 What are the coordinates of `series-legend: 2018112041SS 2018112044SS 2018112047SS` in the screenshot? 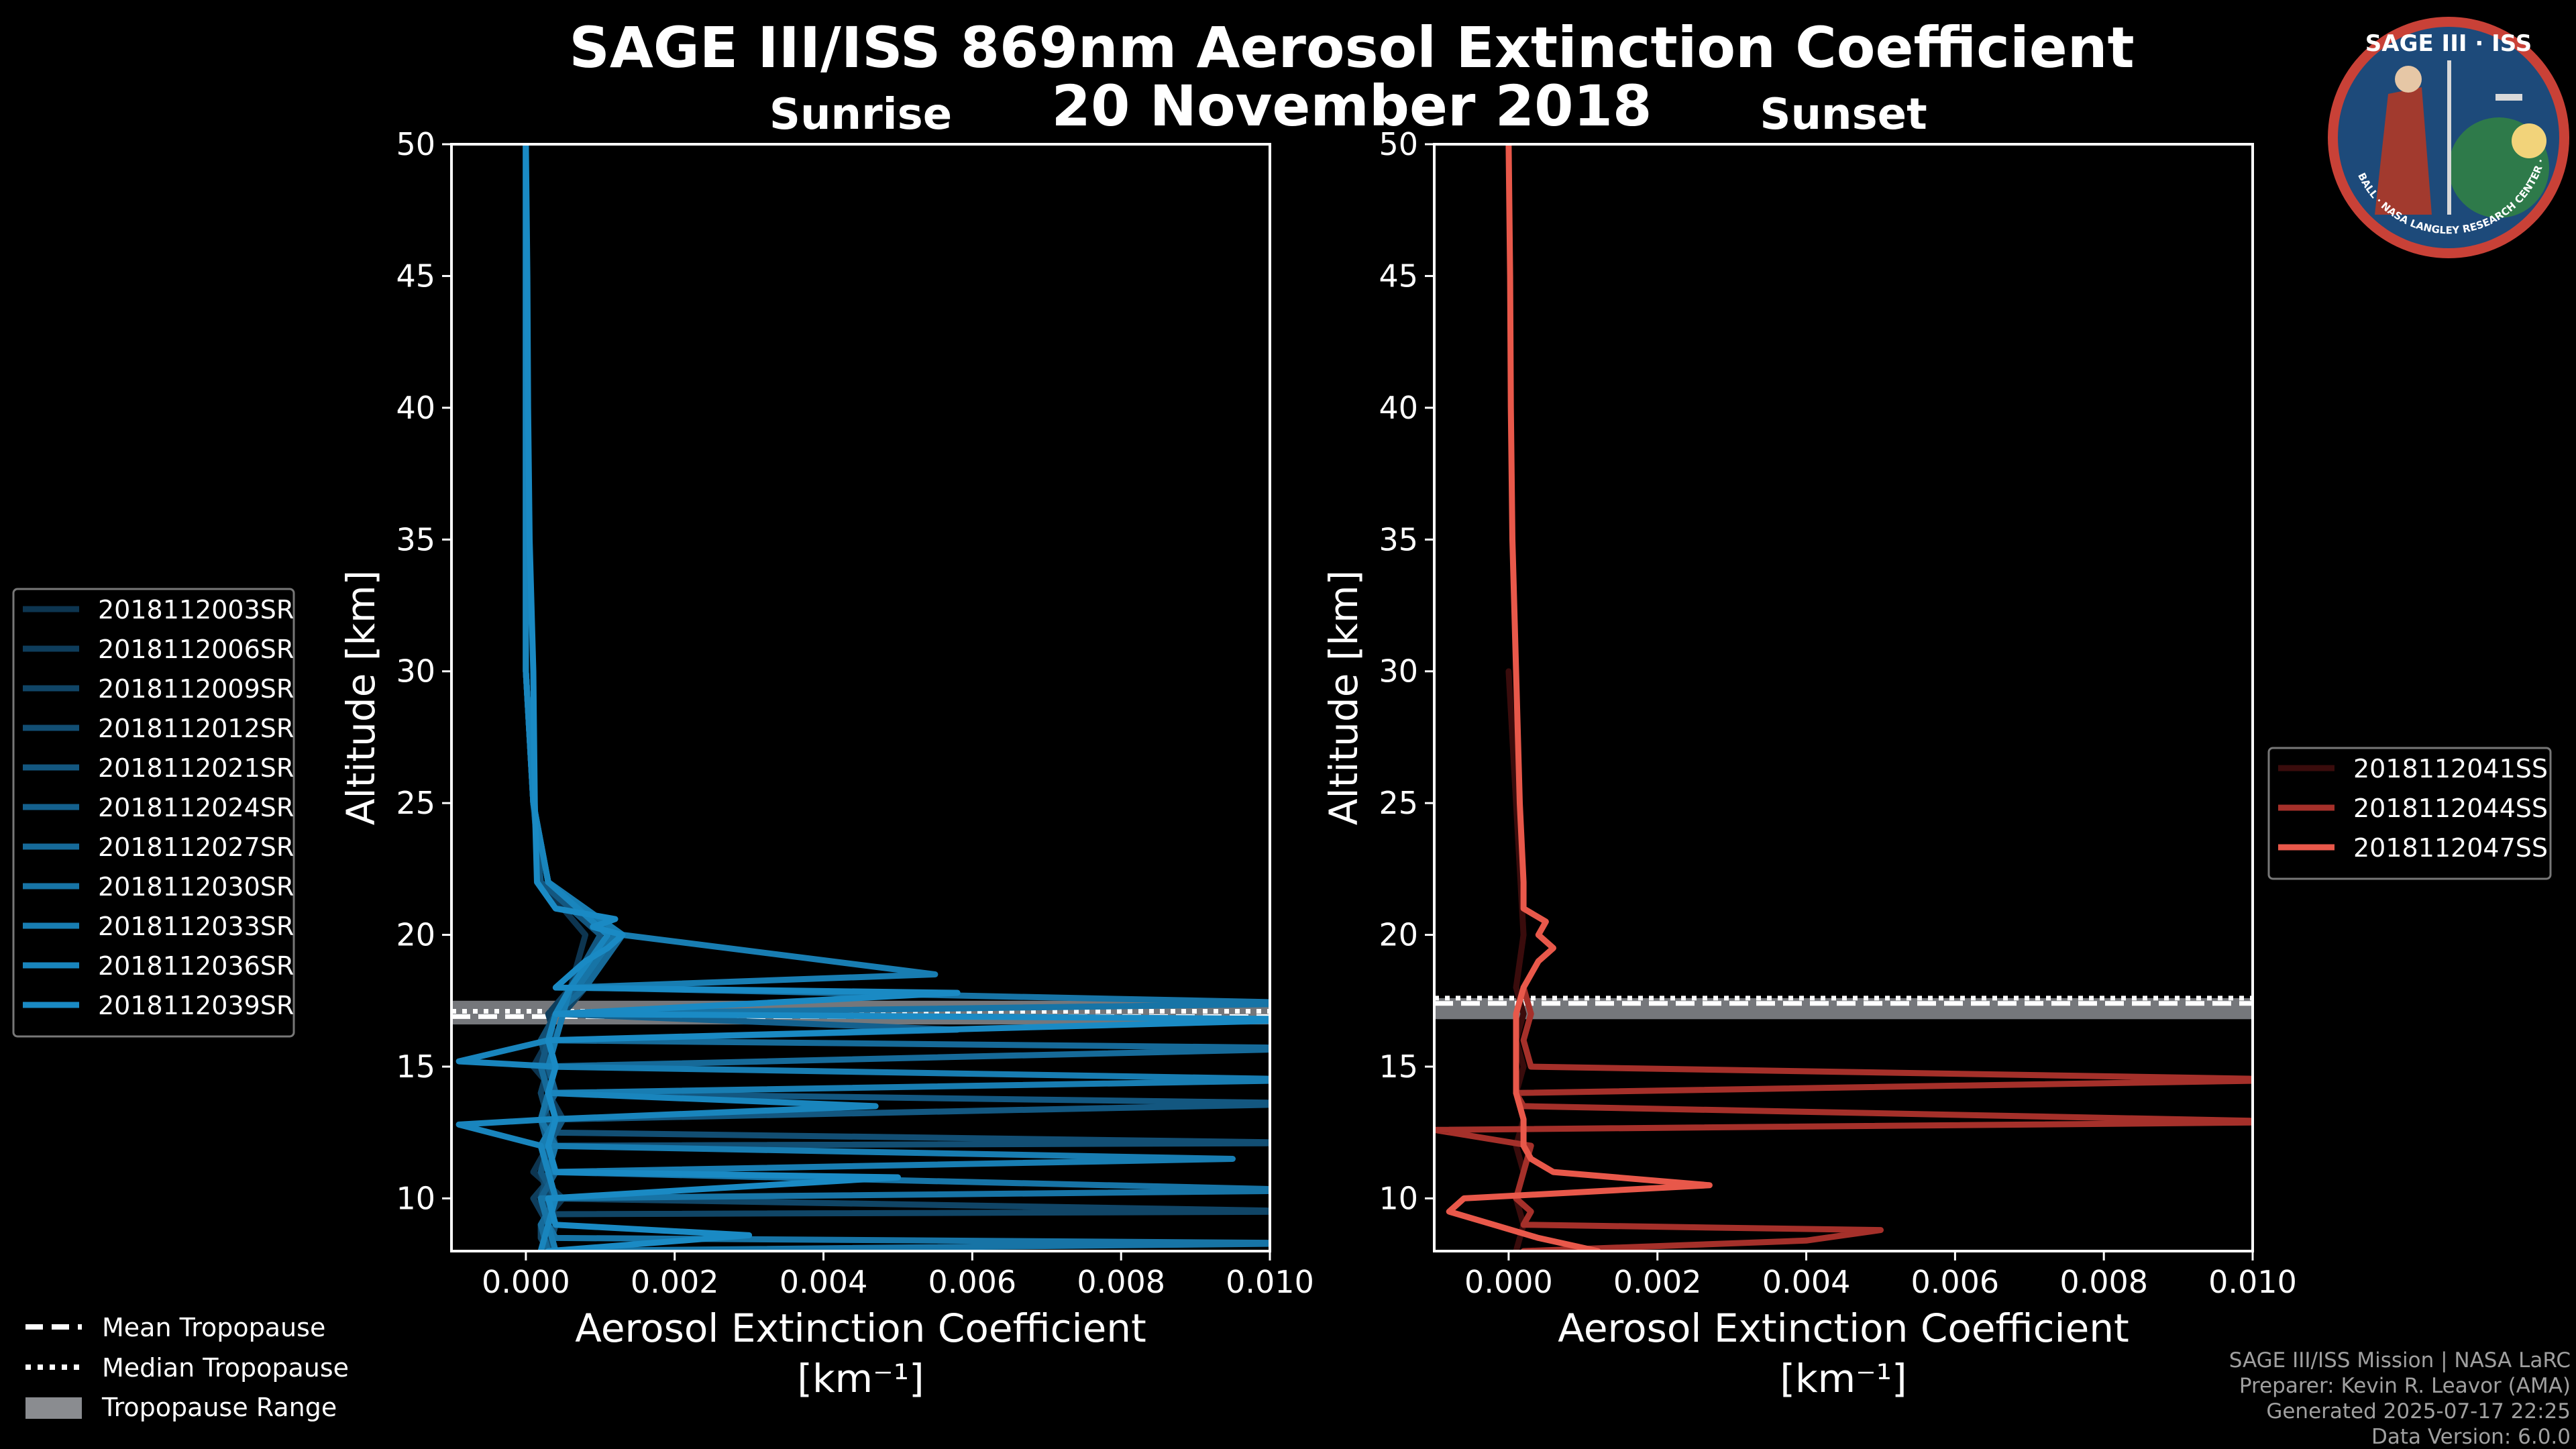 It's located at (2409, 813).